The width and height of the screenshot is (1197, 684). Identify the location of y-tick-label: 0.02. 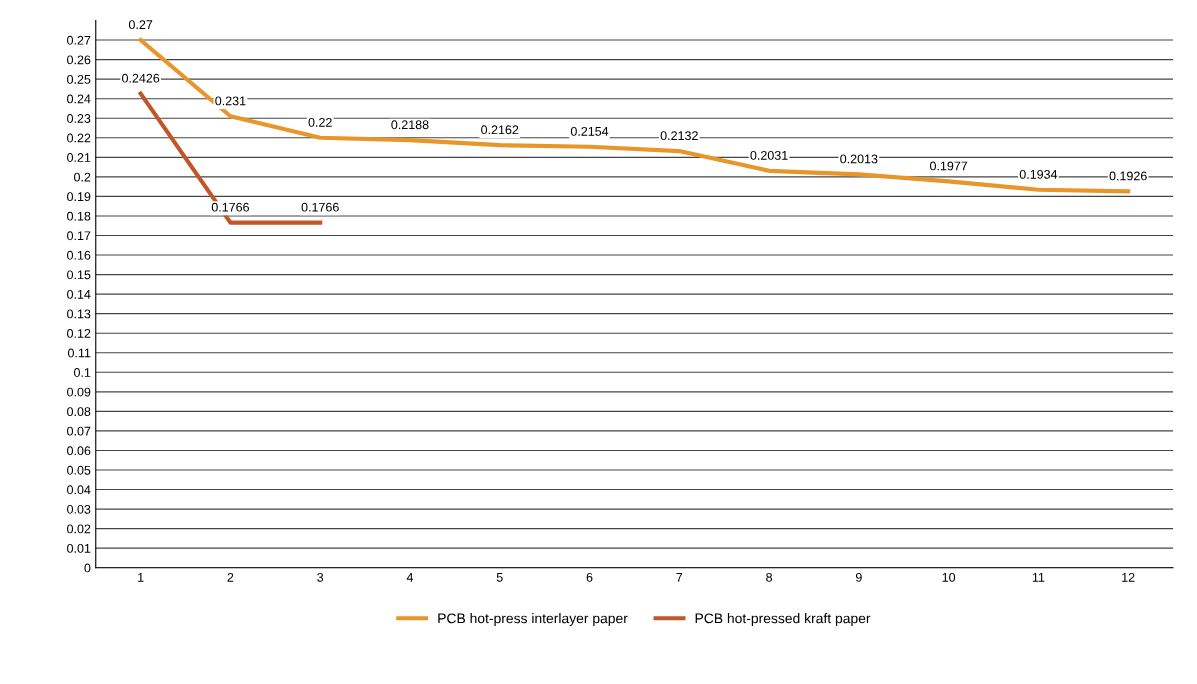
(79, 529).